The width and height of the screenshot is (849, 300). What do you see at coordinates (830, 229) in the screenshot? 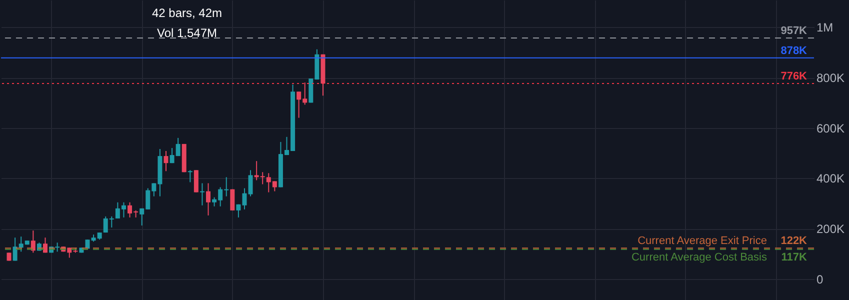
I see `y-tick-label: 200K` at bounding box center [830, 229].